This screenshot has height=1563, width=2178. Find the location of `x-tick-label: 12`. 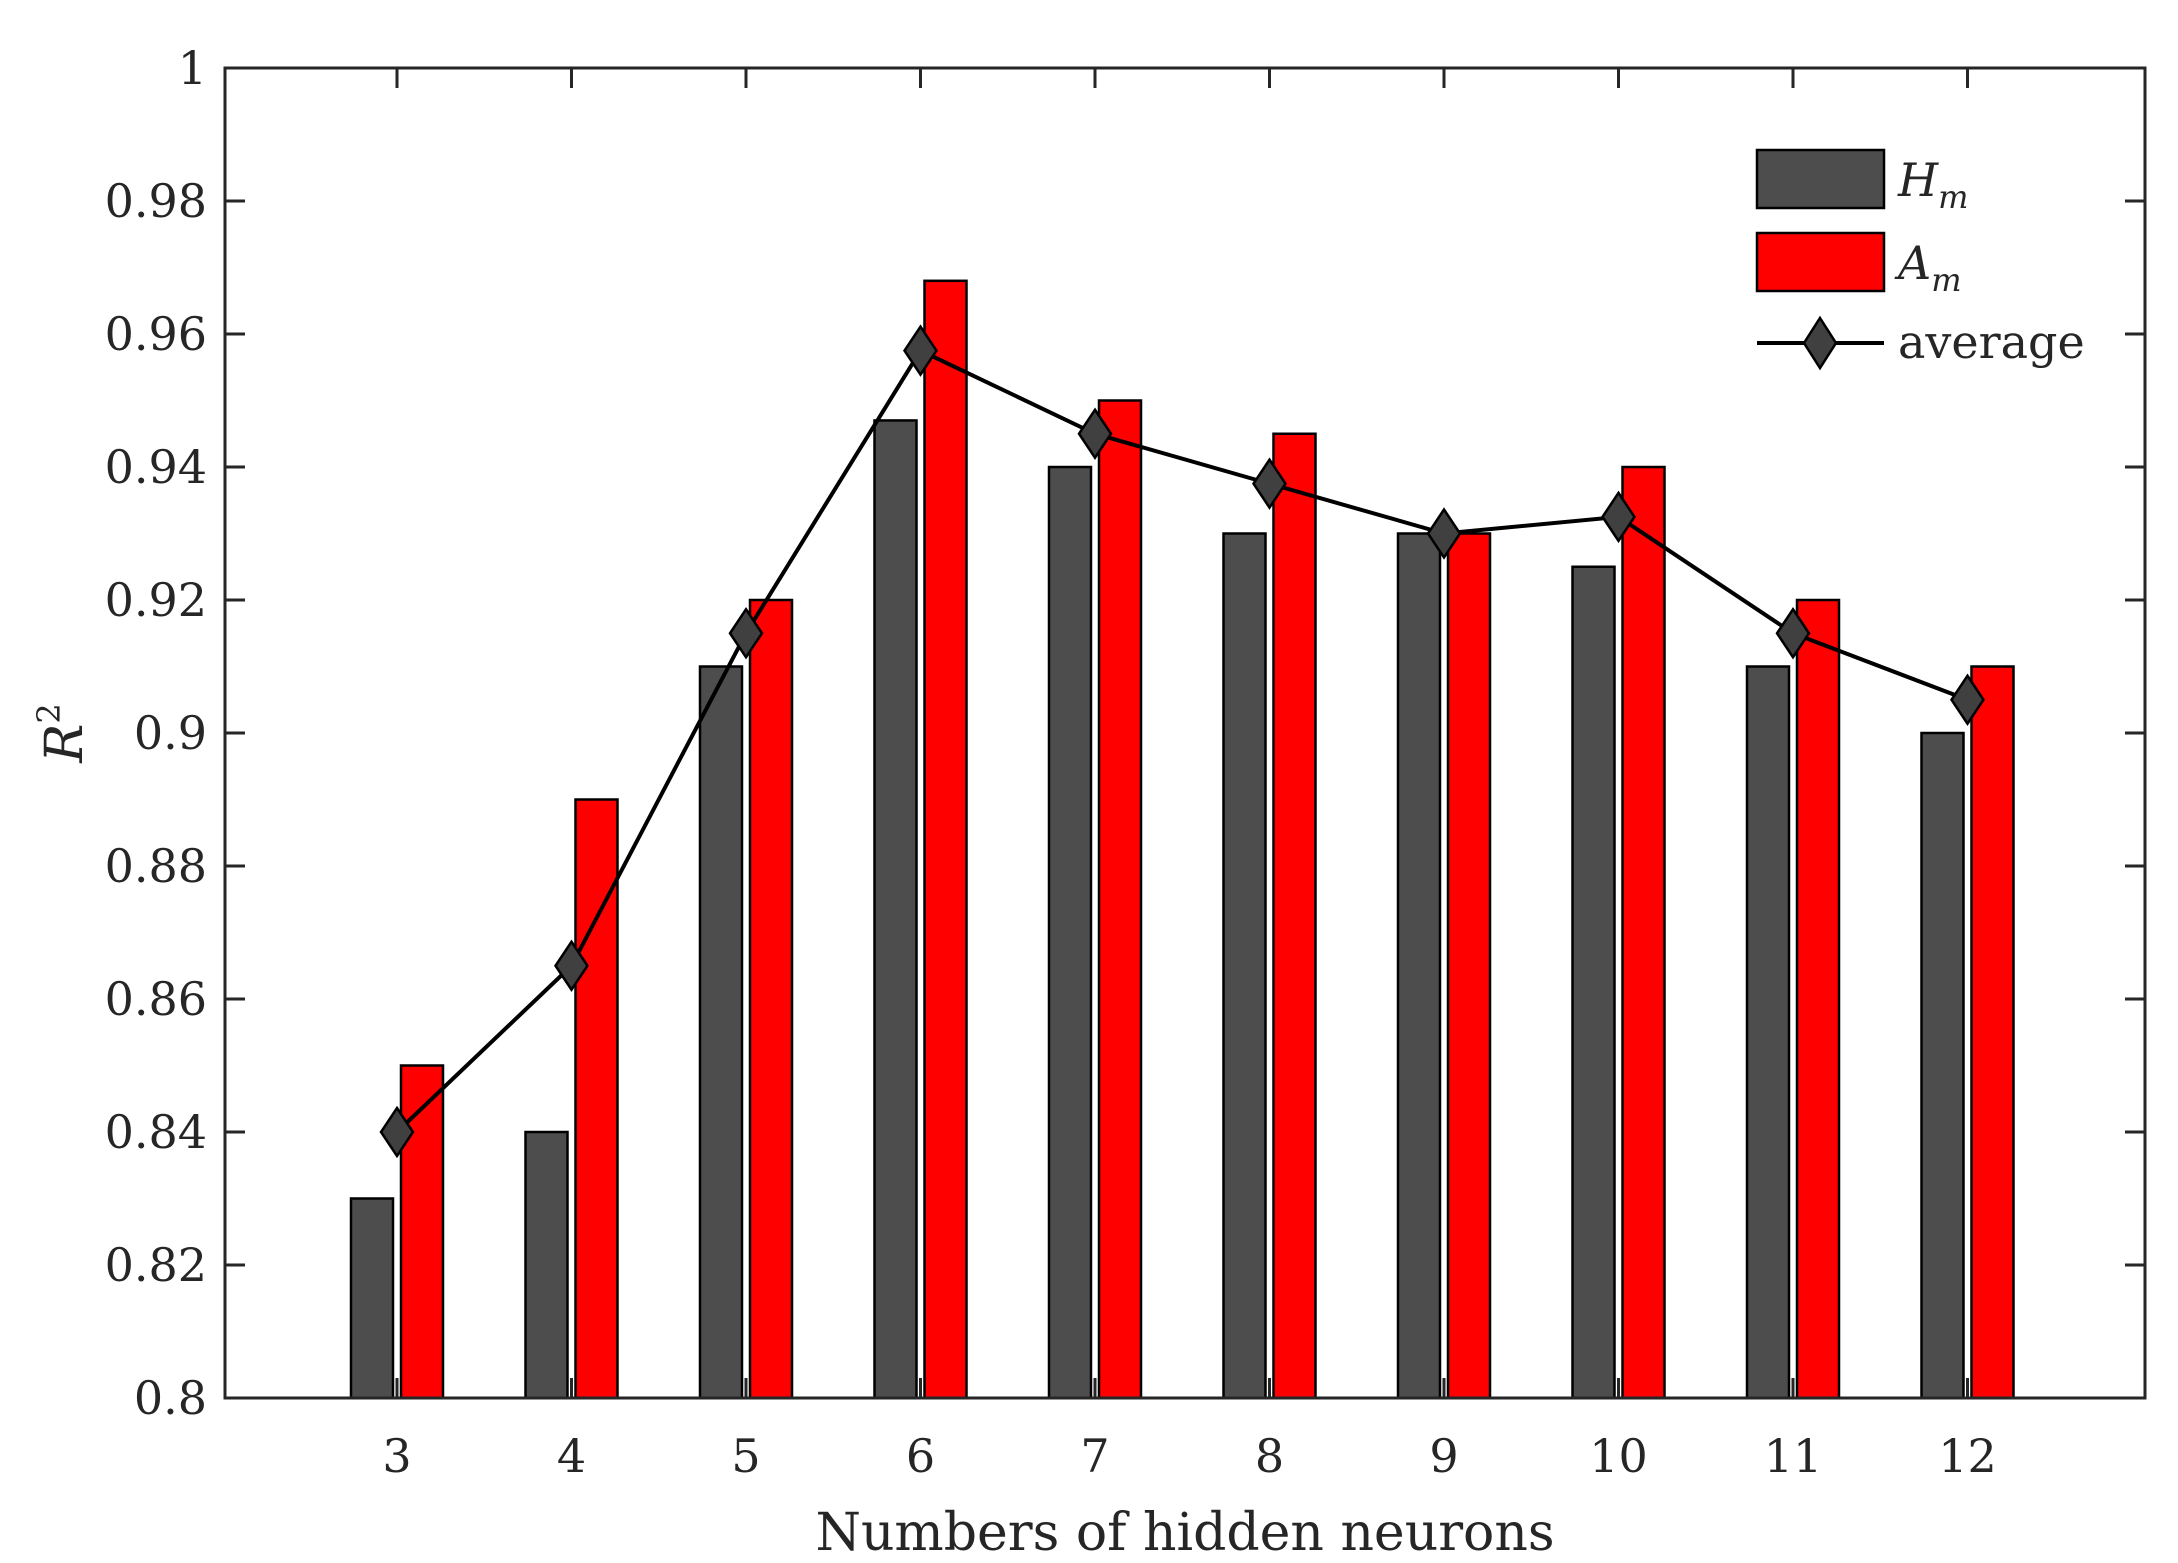

x-tick-label: 12 is located at coordinates (1967, 1456).